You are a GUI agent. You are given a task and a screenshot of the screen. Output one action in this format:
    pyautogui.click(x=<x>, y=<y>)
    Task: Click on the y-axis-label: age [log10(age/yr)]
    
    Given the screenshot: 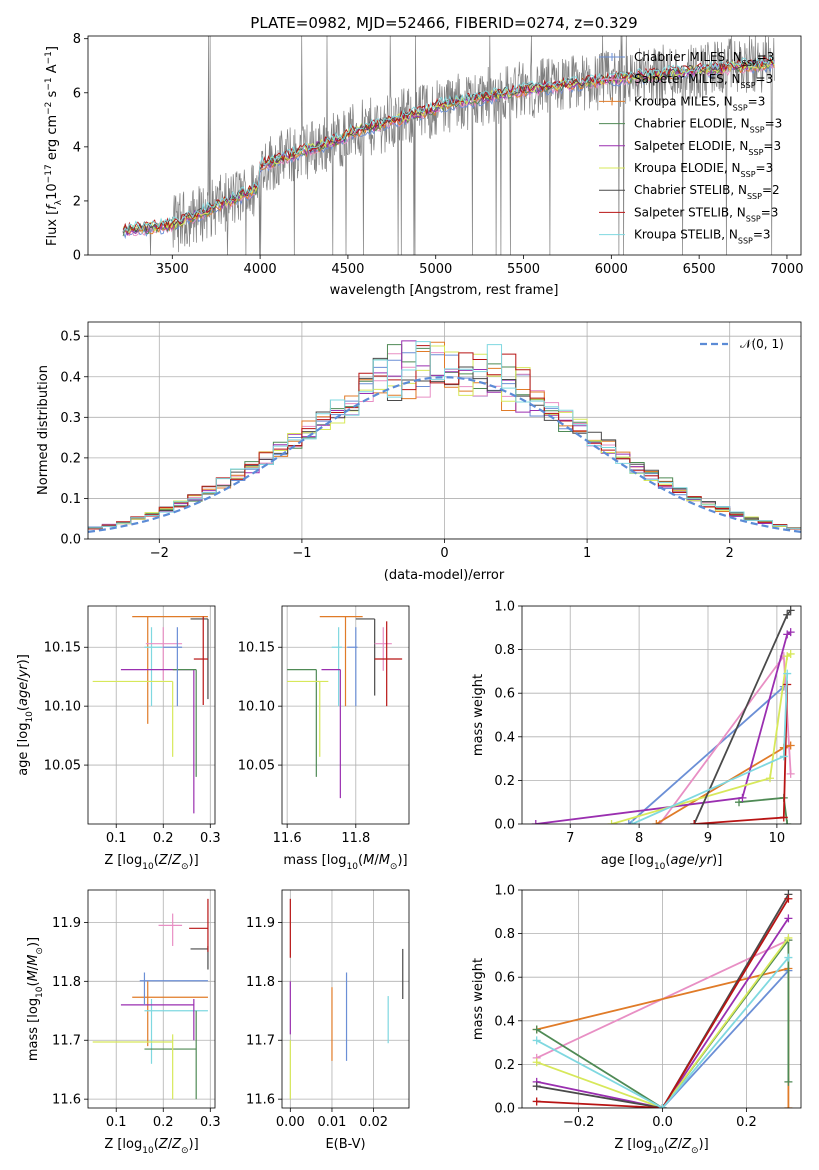 What is the action you would take?
    pyautogui.click(x=25, y=715)
    